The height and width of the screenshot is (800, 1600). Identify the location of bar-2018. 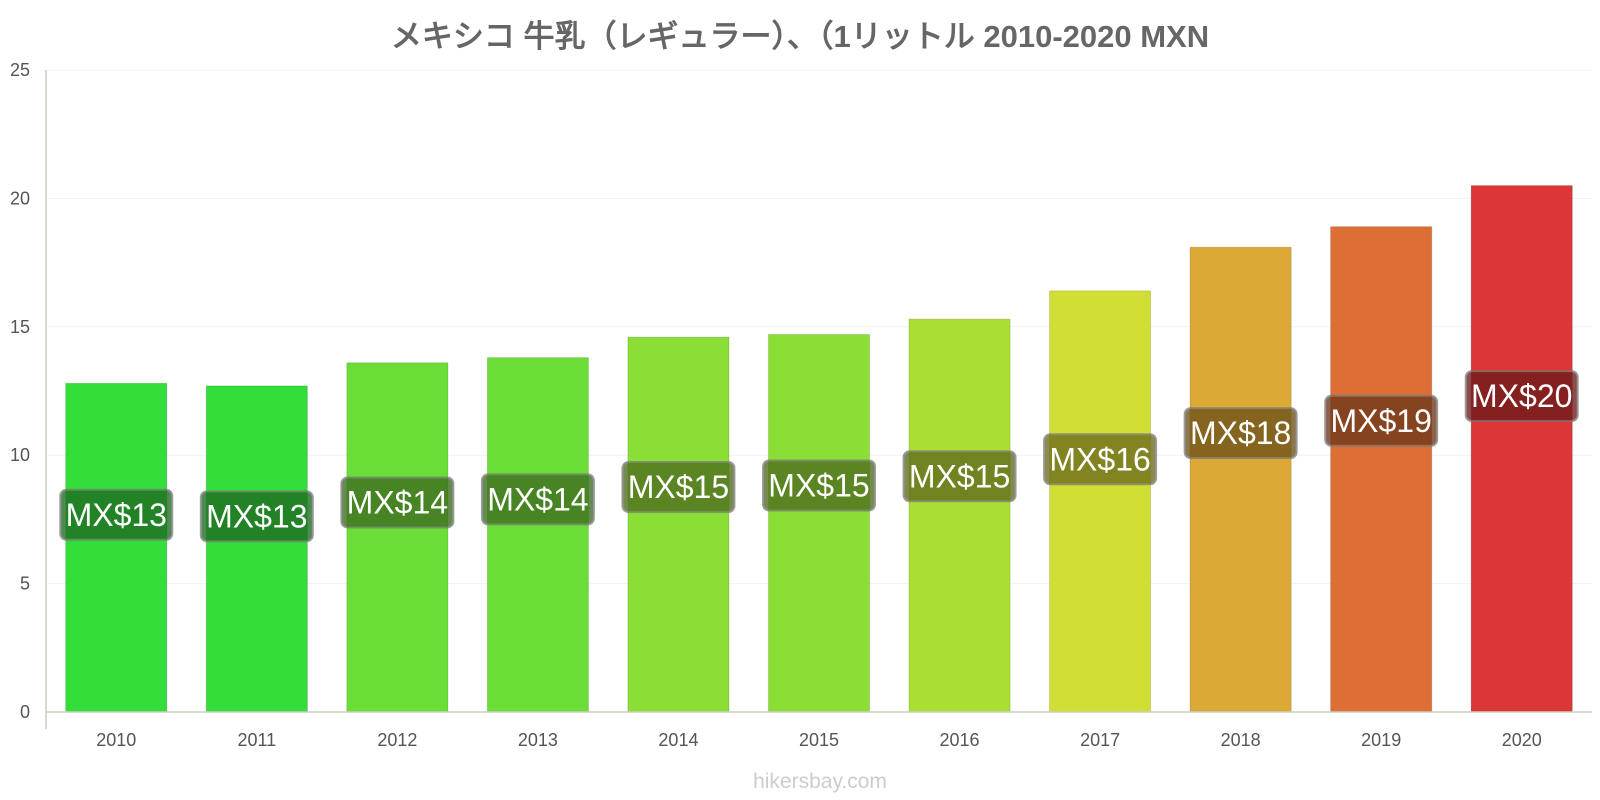
(1240, 479).